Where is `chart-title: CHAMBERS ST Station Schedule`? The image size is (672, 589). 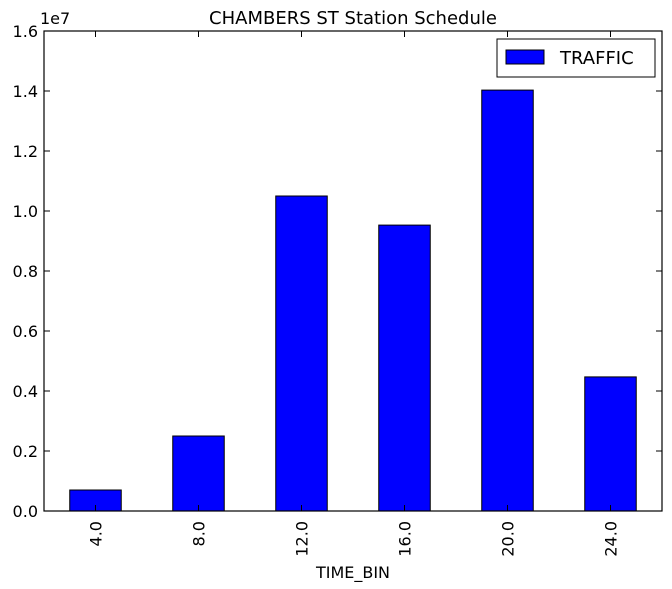
chart-title: CHAMBERS ST Station Schedule is located at coordinates (353, 18).